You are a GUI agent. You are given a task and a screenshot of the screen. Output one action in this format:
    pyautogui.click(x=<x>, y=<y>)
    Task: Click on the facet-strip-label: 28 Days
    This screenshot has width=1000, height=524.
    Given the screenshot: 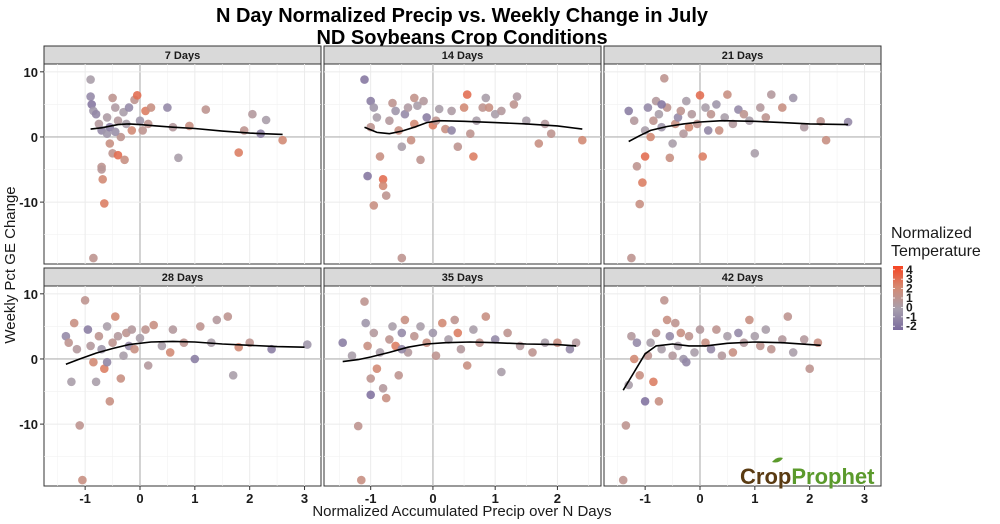 What is the action you would take?
    pyautogui.click(x=183, y=278)
    